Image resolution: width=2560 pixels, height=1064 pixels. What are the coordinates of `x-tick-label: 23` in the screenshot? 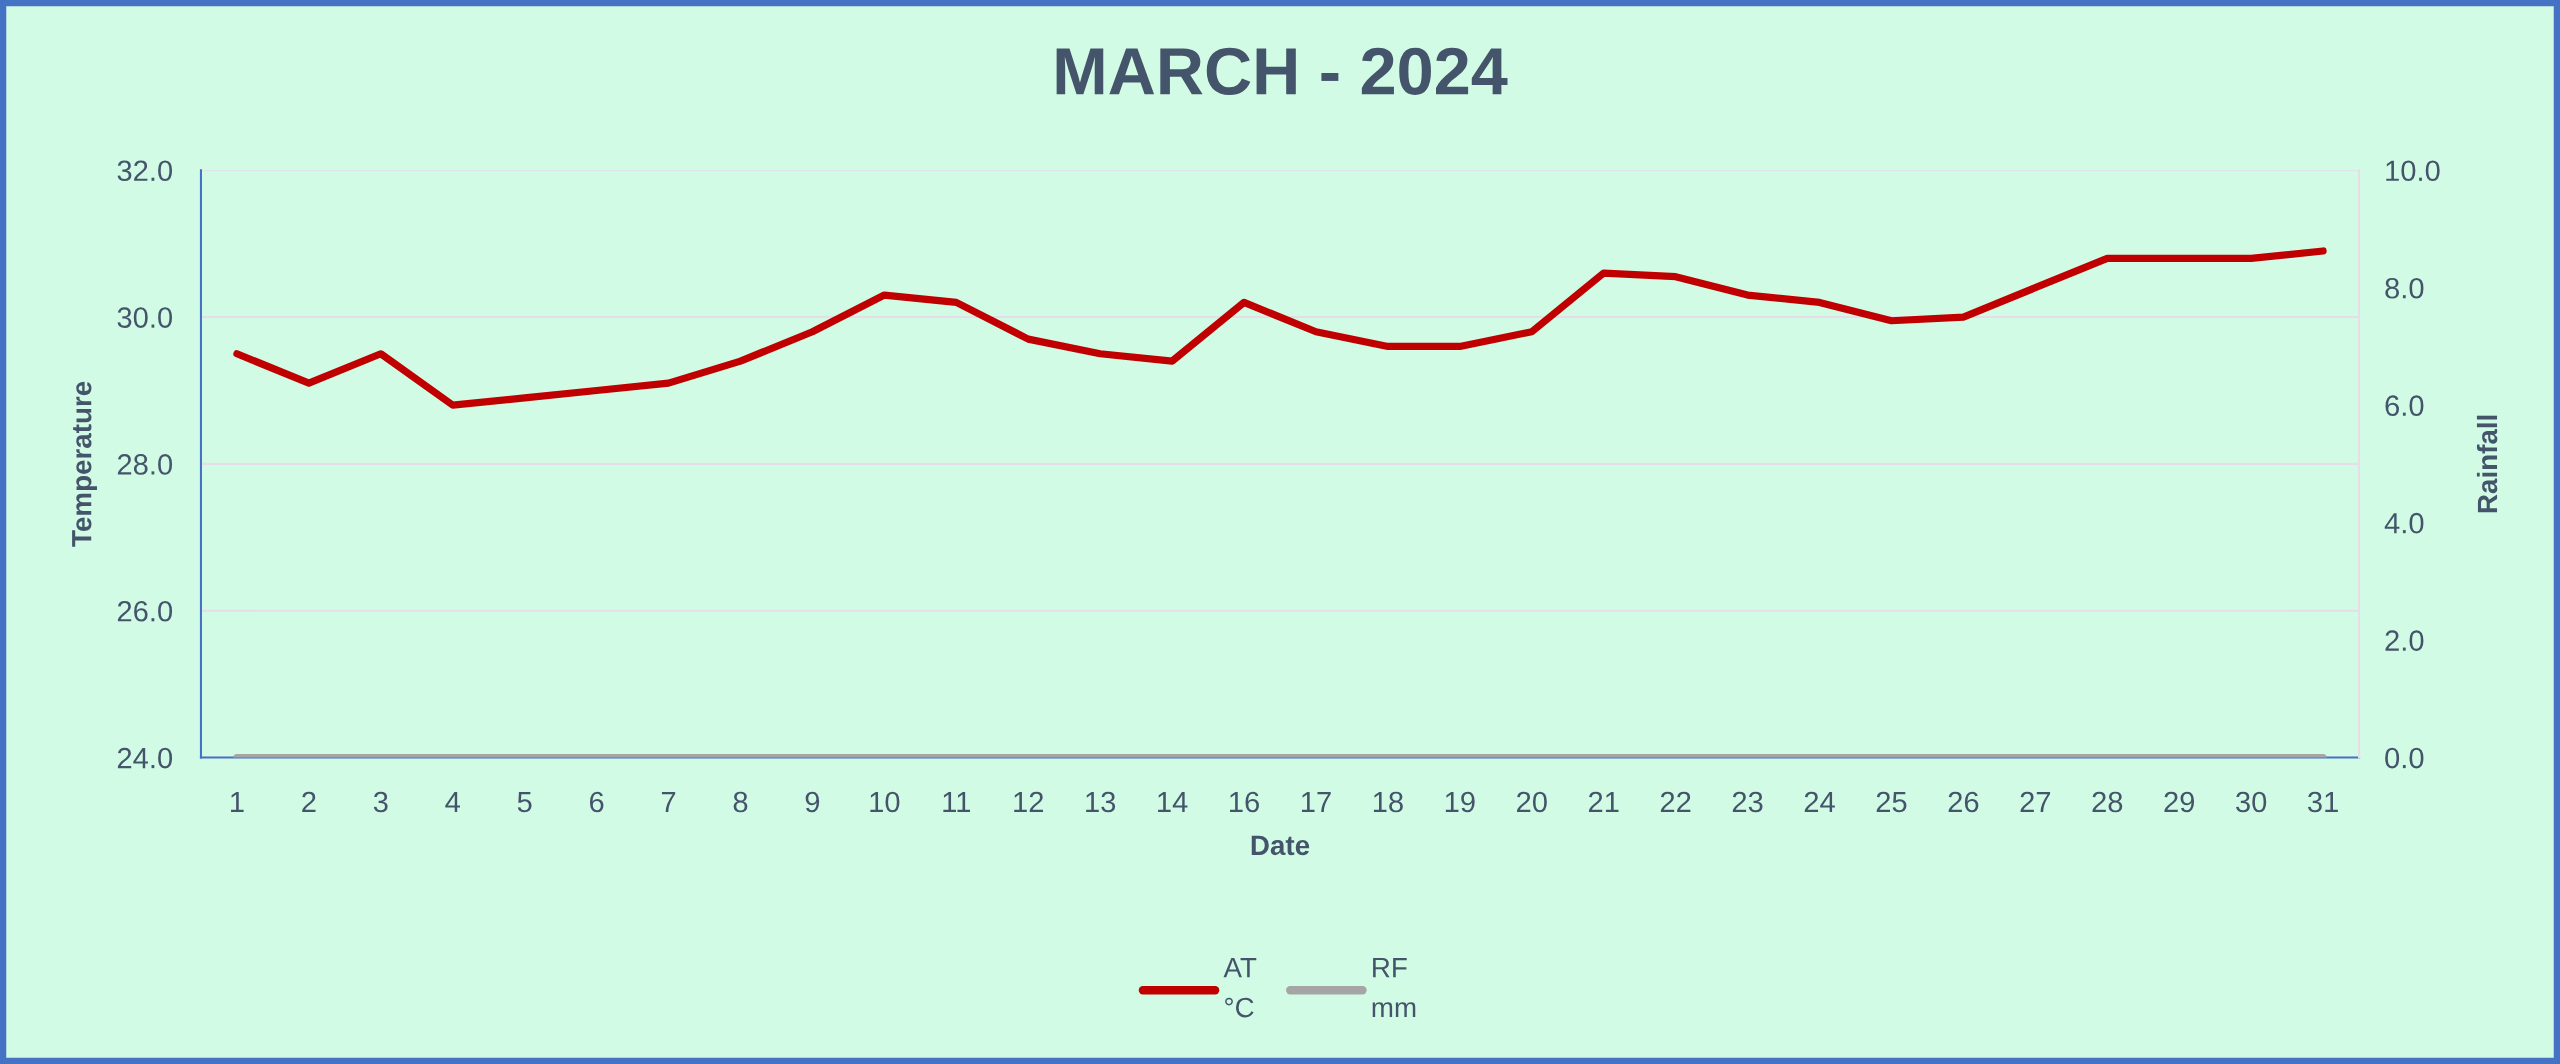 It's located at (1747, 802).